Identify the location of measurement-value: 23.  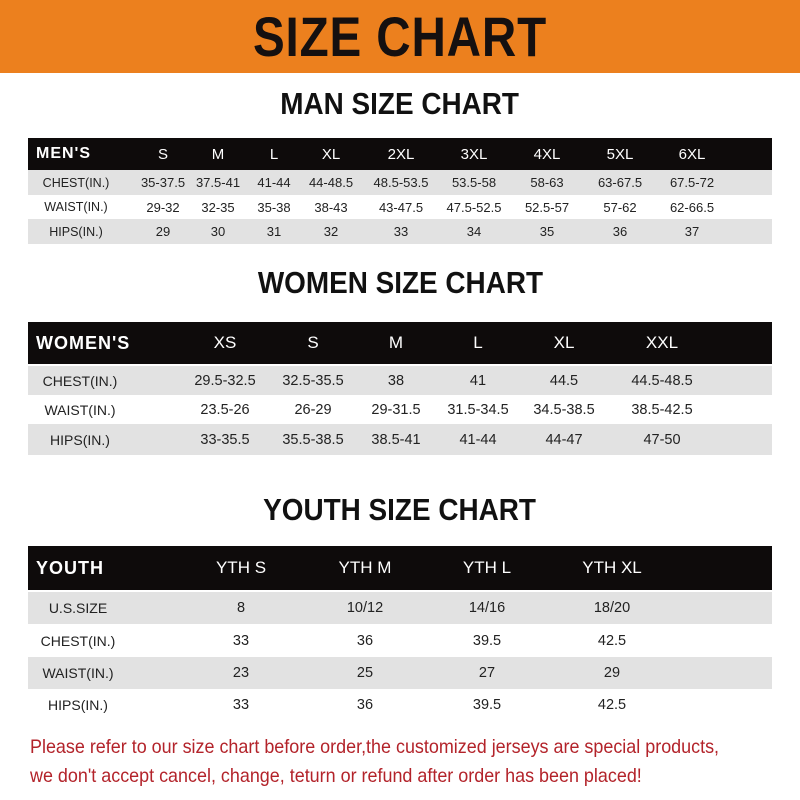
(241, 673).